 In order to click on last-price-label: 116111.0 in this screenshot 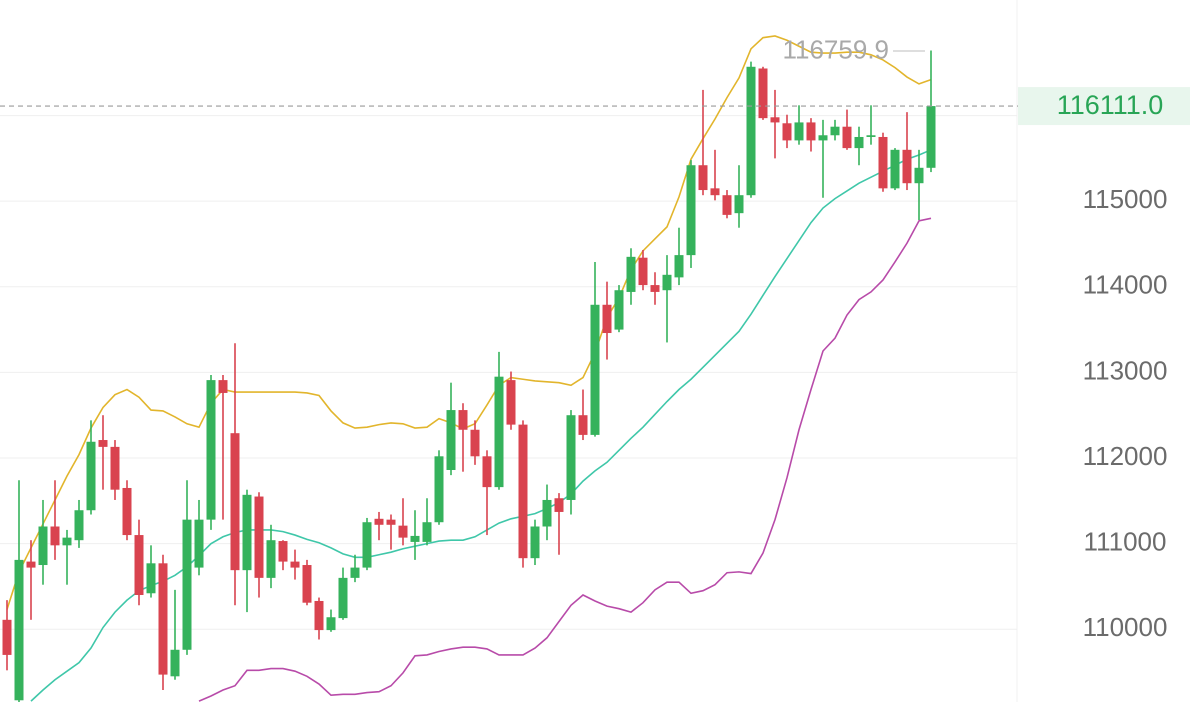, I will do `click(1110, 105)`.